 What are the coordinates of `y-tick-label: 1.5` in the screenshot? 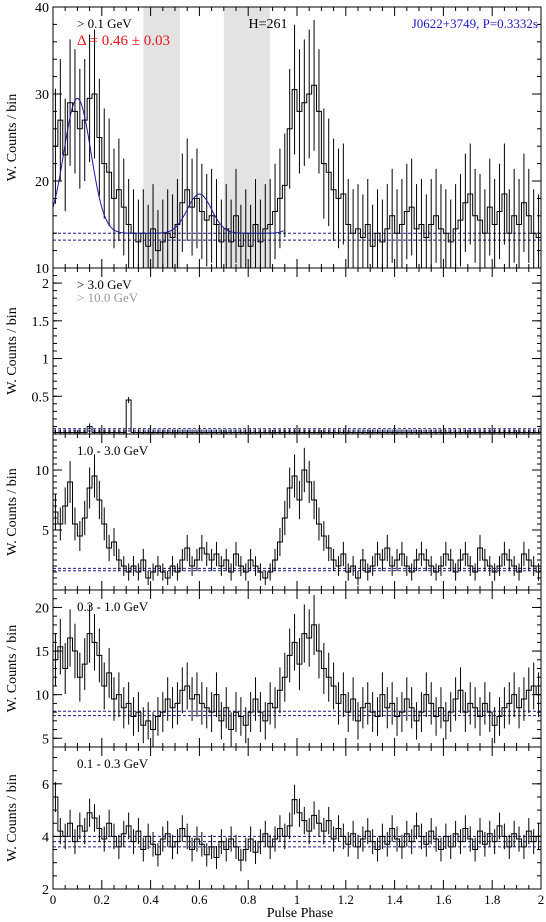 It's located at (41, 322).